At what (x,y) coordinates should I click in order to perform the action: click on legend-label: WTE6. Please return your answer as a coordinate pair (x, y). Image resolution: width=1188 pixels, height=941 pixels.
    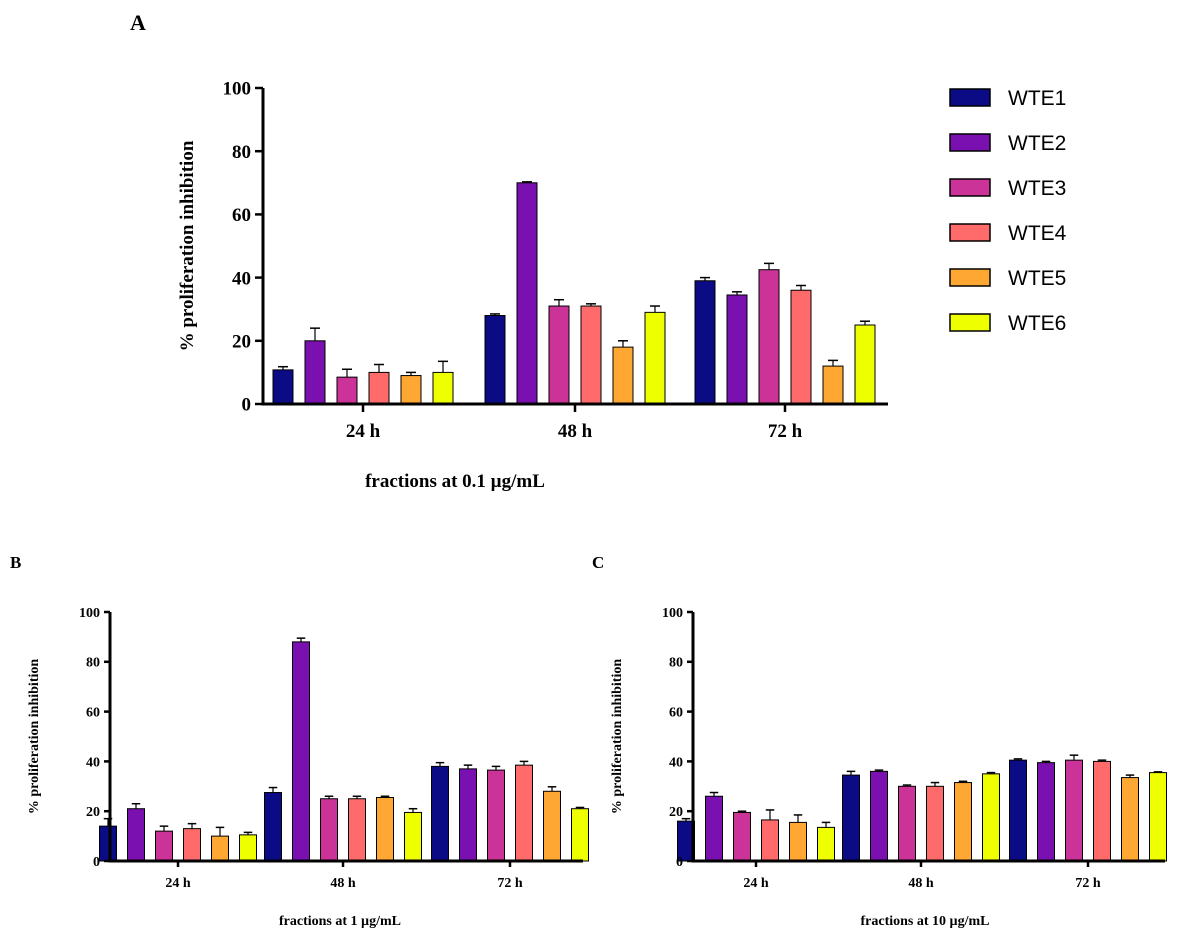
    Looking at the image, I should click on (1037, 323).